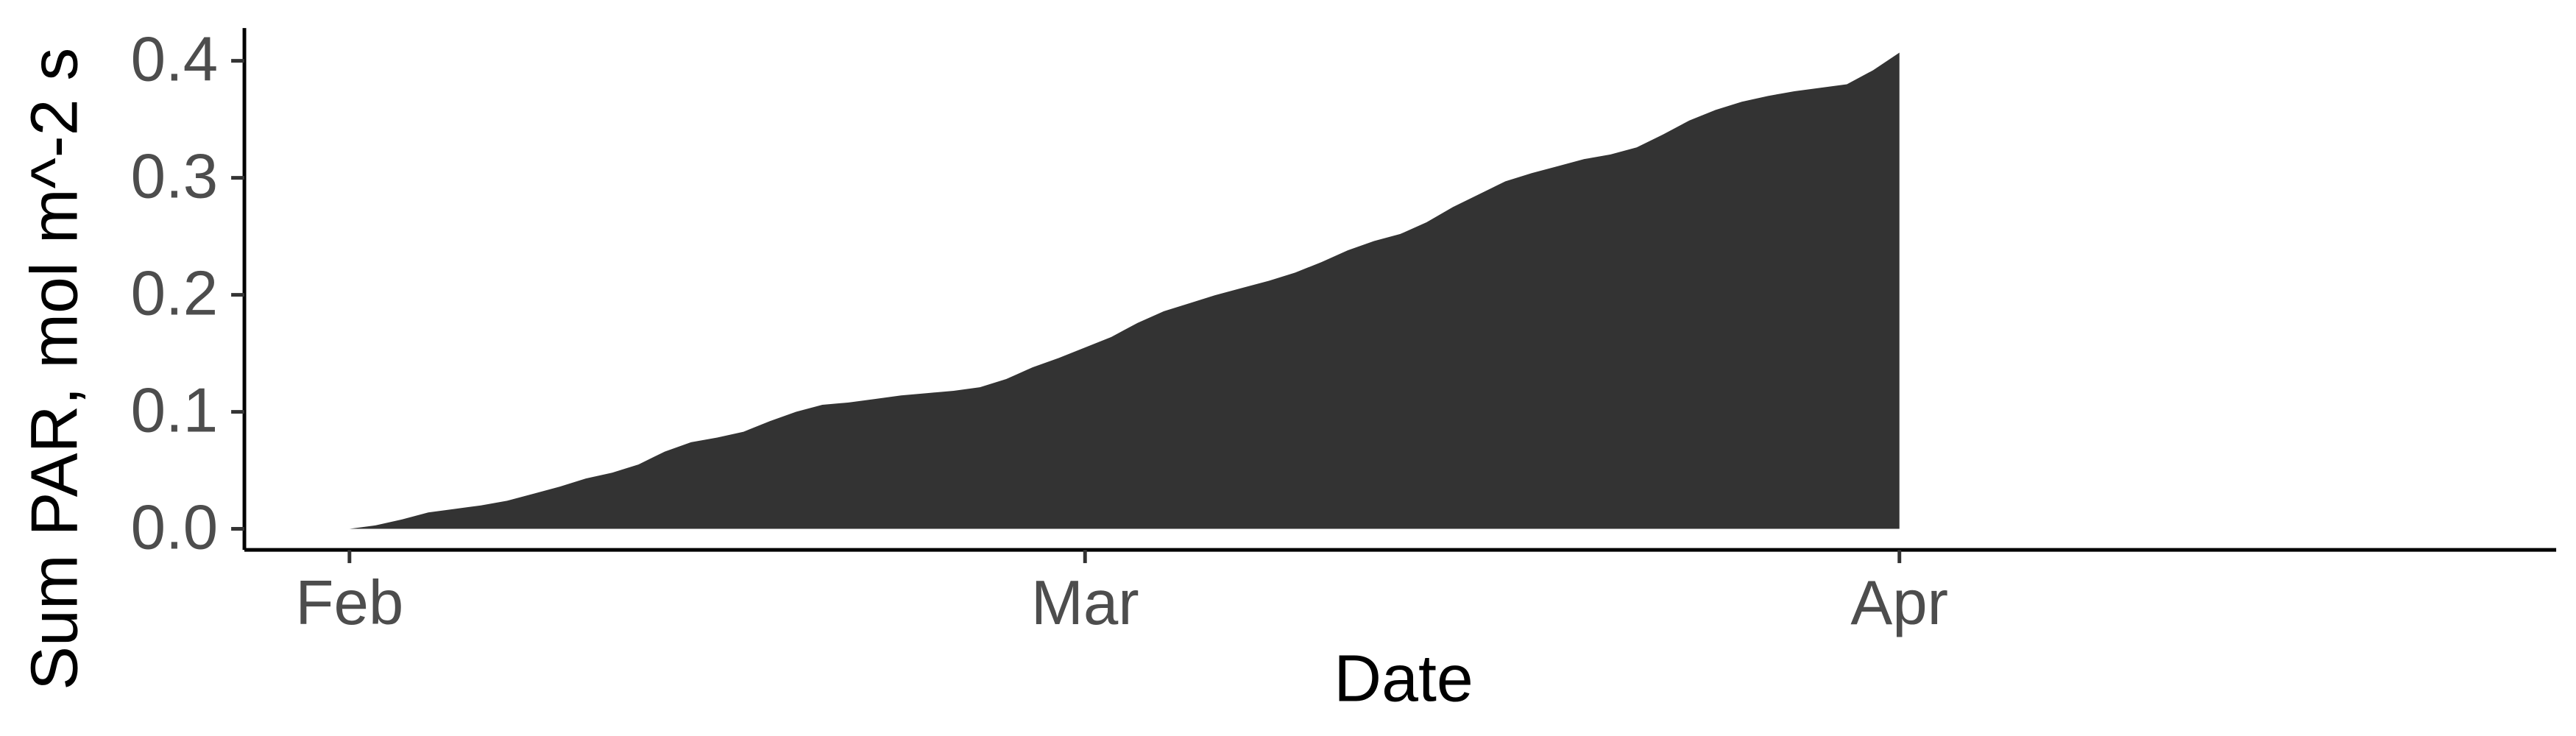  What do you see at coordinates (175, 528) in the screenshot?
I see `y-tick-label: 0.0` at bounding box center [175, 528].